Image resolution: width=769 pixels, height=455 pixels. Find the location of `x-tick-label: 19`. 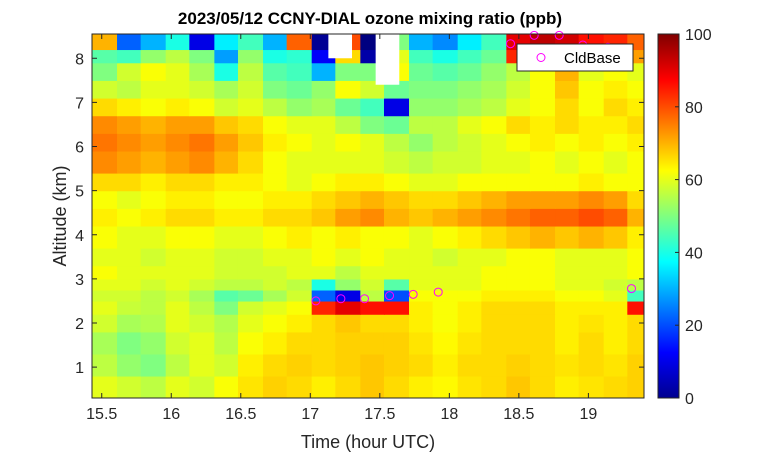

x-tick-label: 19 is located at coordinates (588, 414).